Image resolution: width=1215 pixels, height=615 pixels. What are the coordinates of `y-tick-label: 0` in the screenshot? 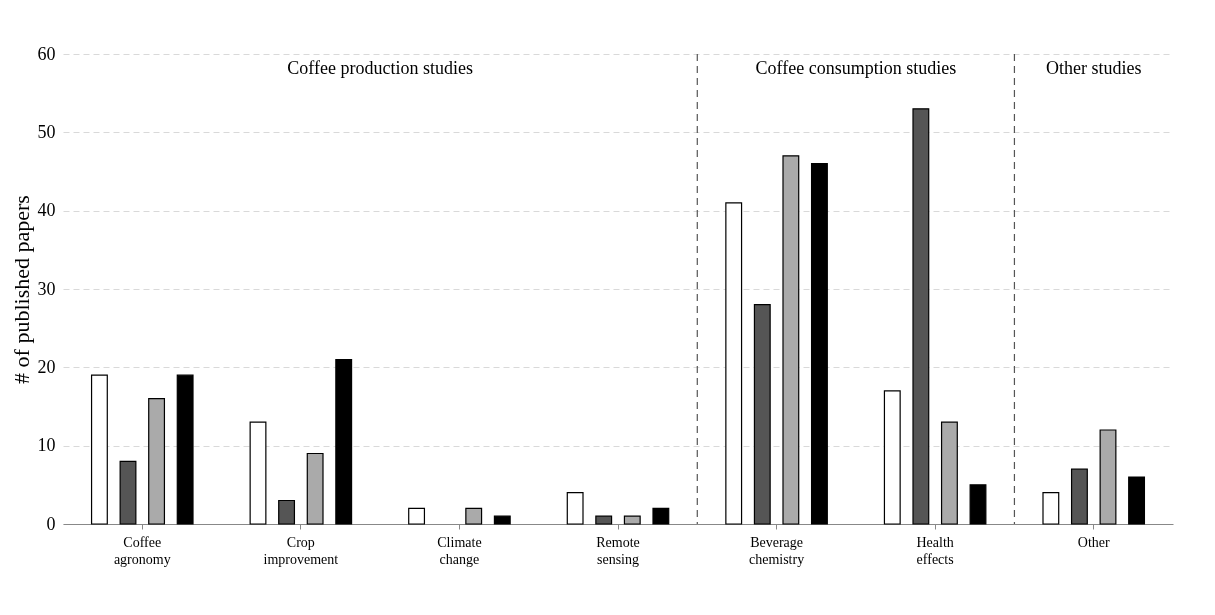 It's located at (51, 523).